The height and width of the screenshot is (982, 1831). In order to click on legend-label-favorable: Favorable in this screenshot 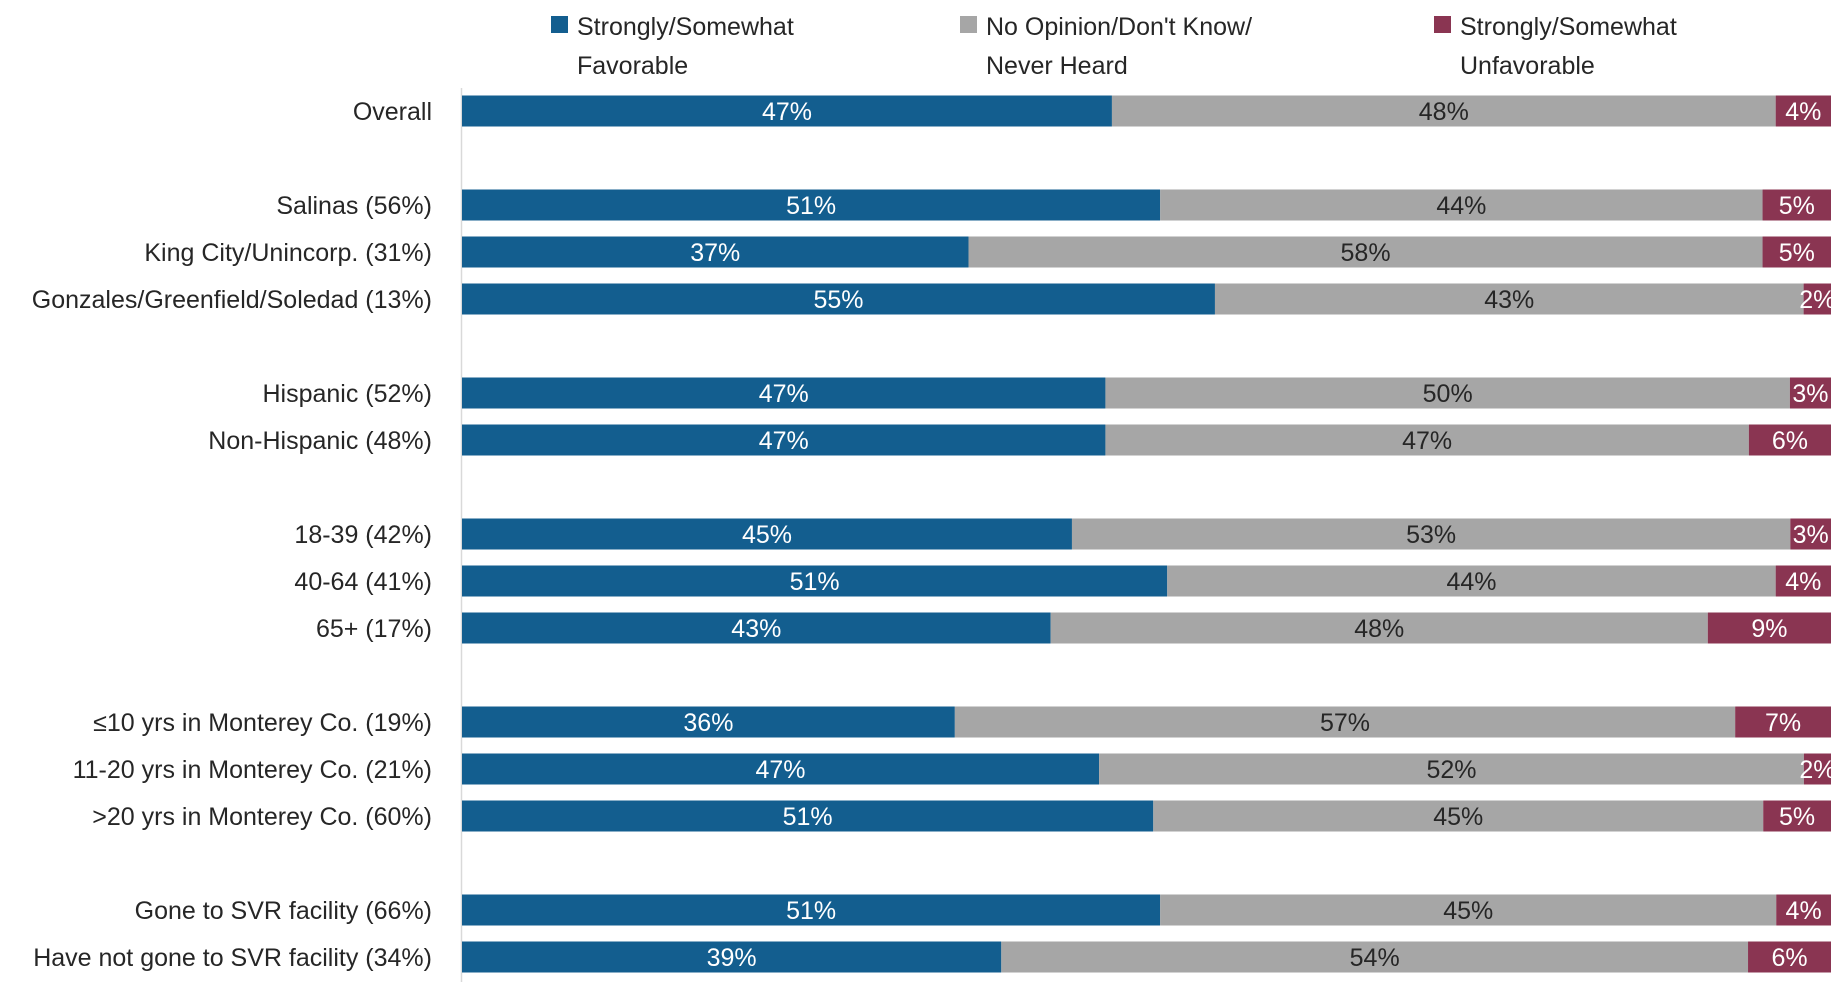, I will do `click(632, 66)`.